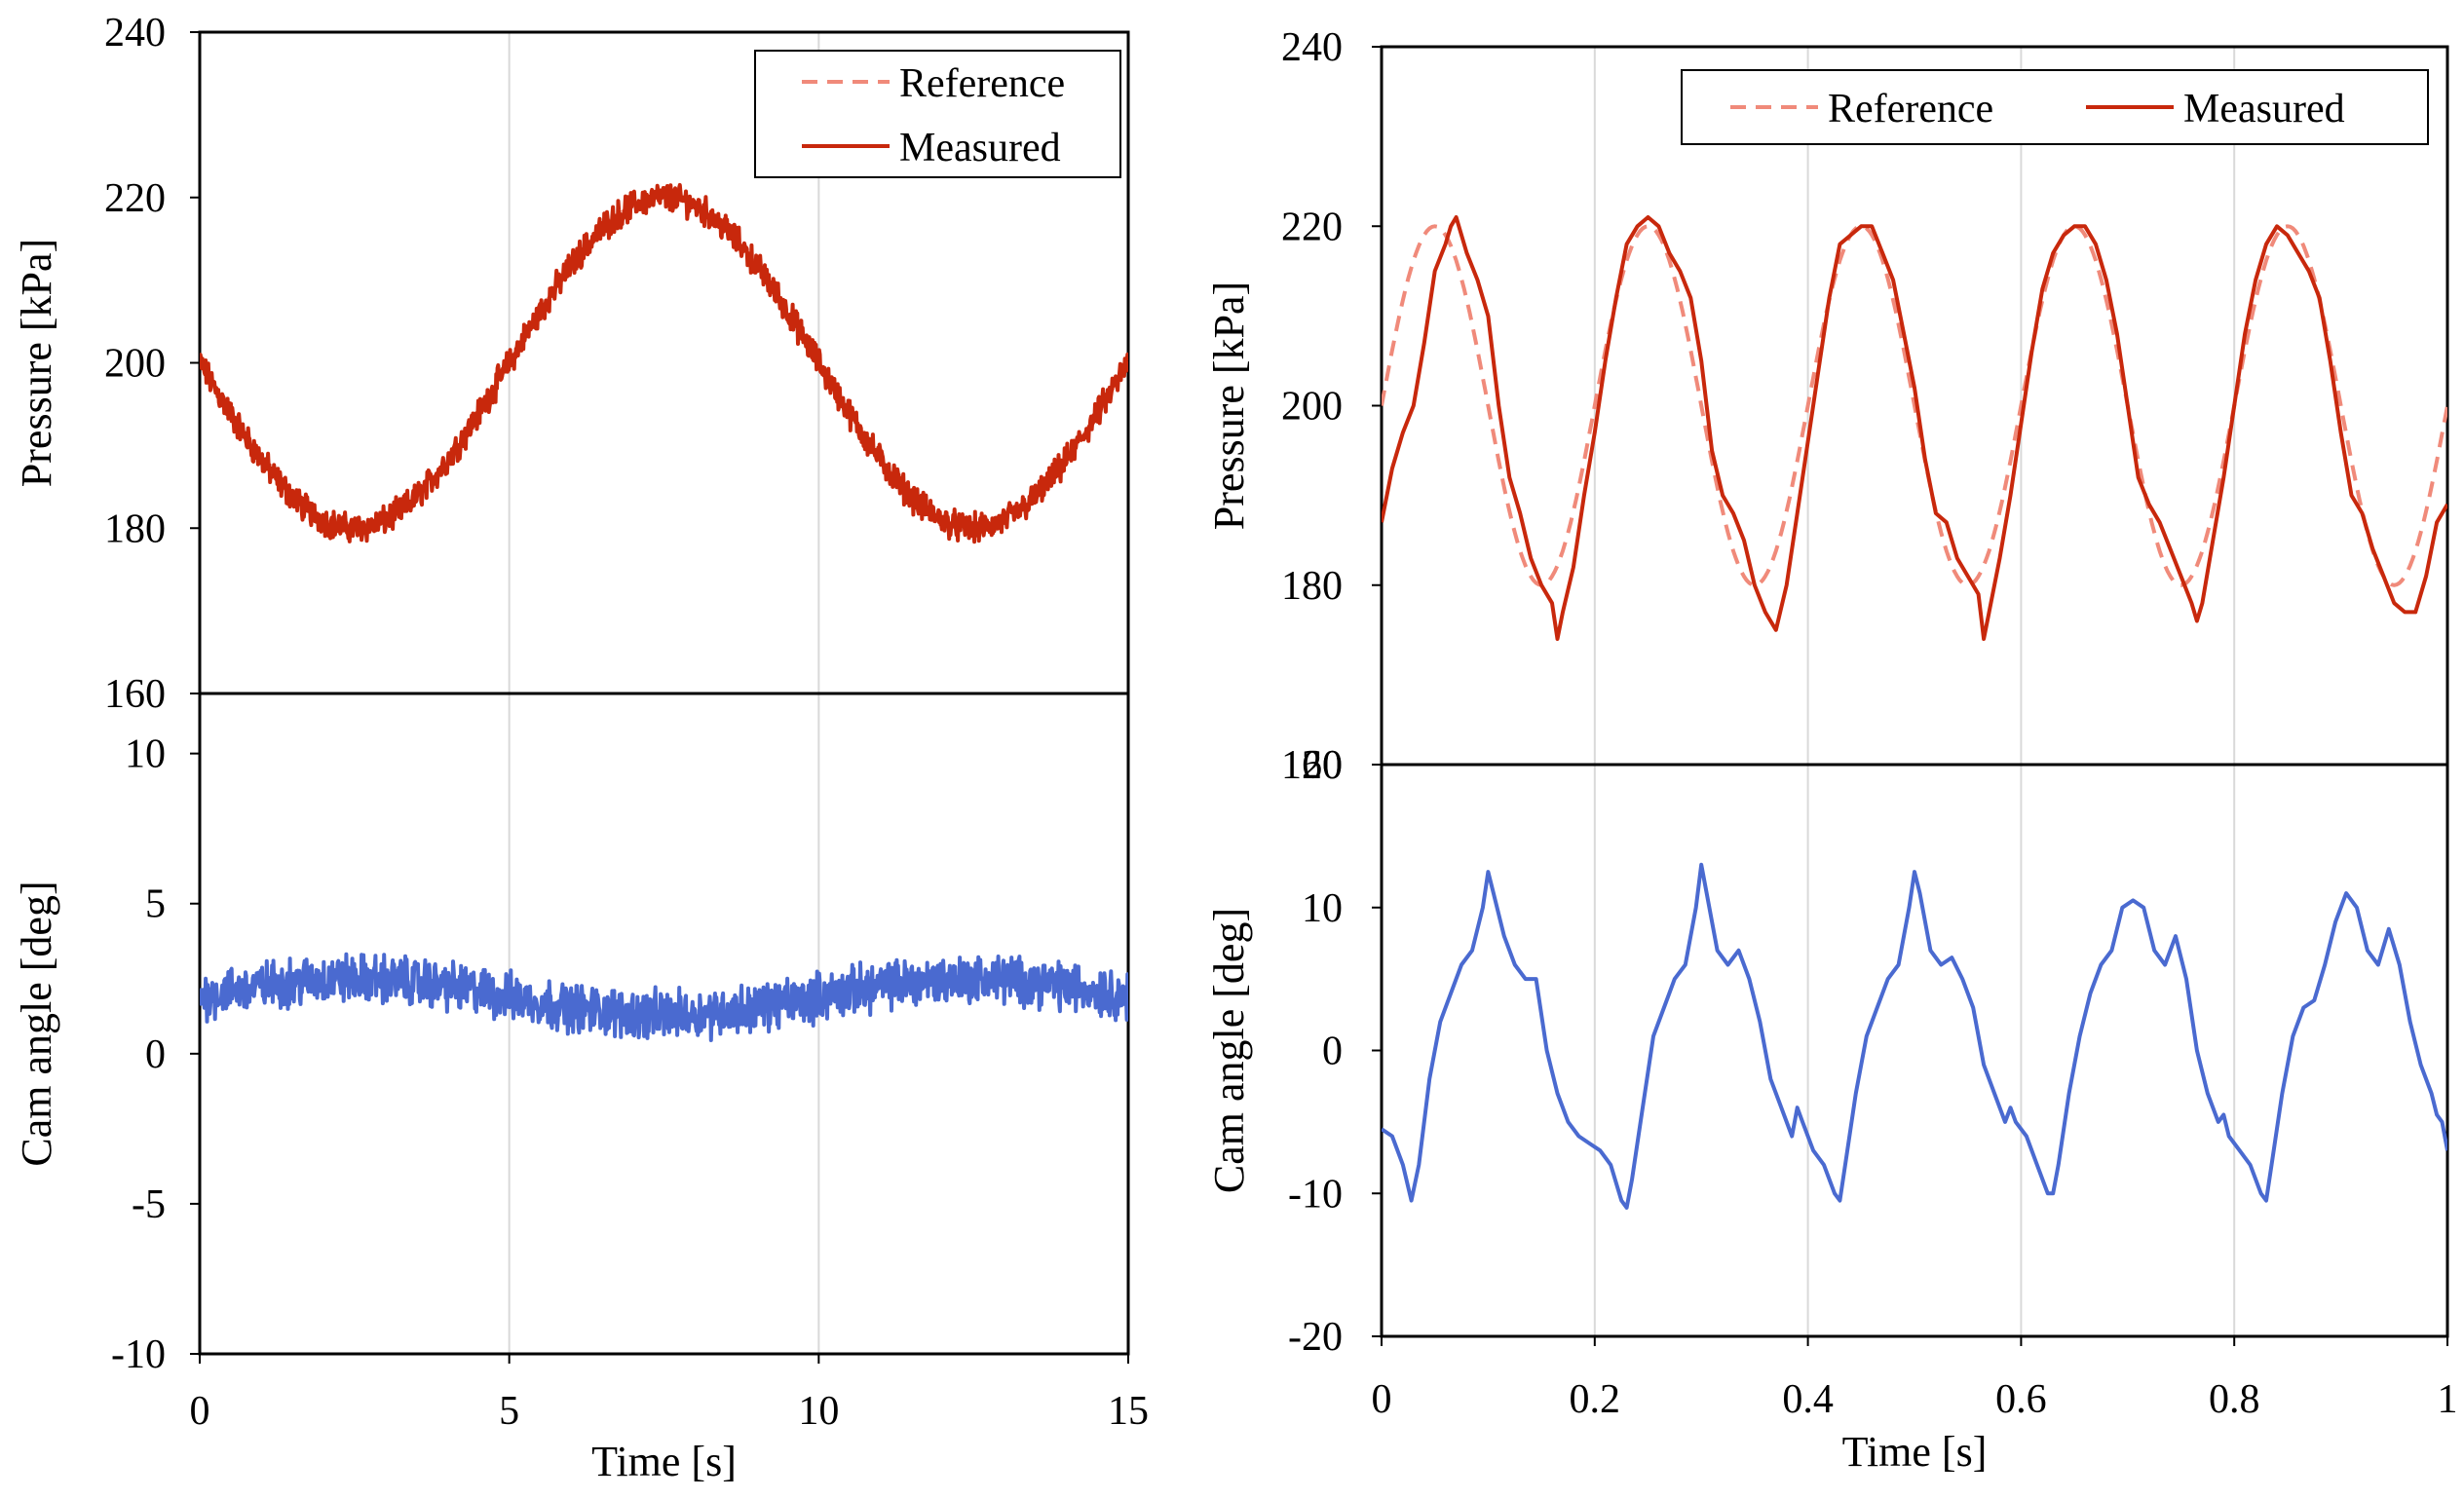 This screenshot has height=1499, width=2464. I want to click on y-tick-label: 5, so click(155, 904).